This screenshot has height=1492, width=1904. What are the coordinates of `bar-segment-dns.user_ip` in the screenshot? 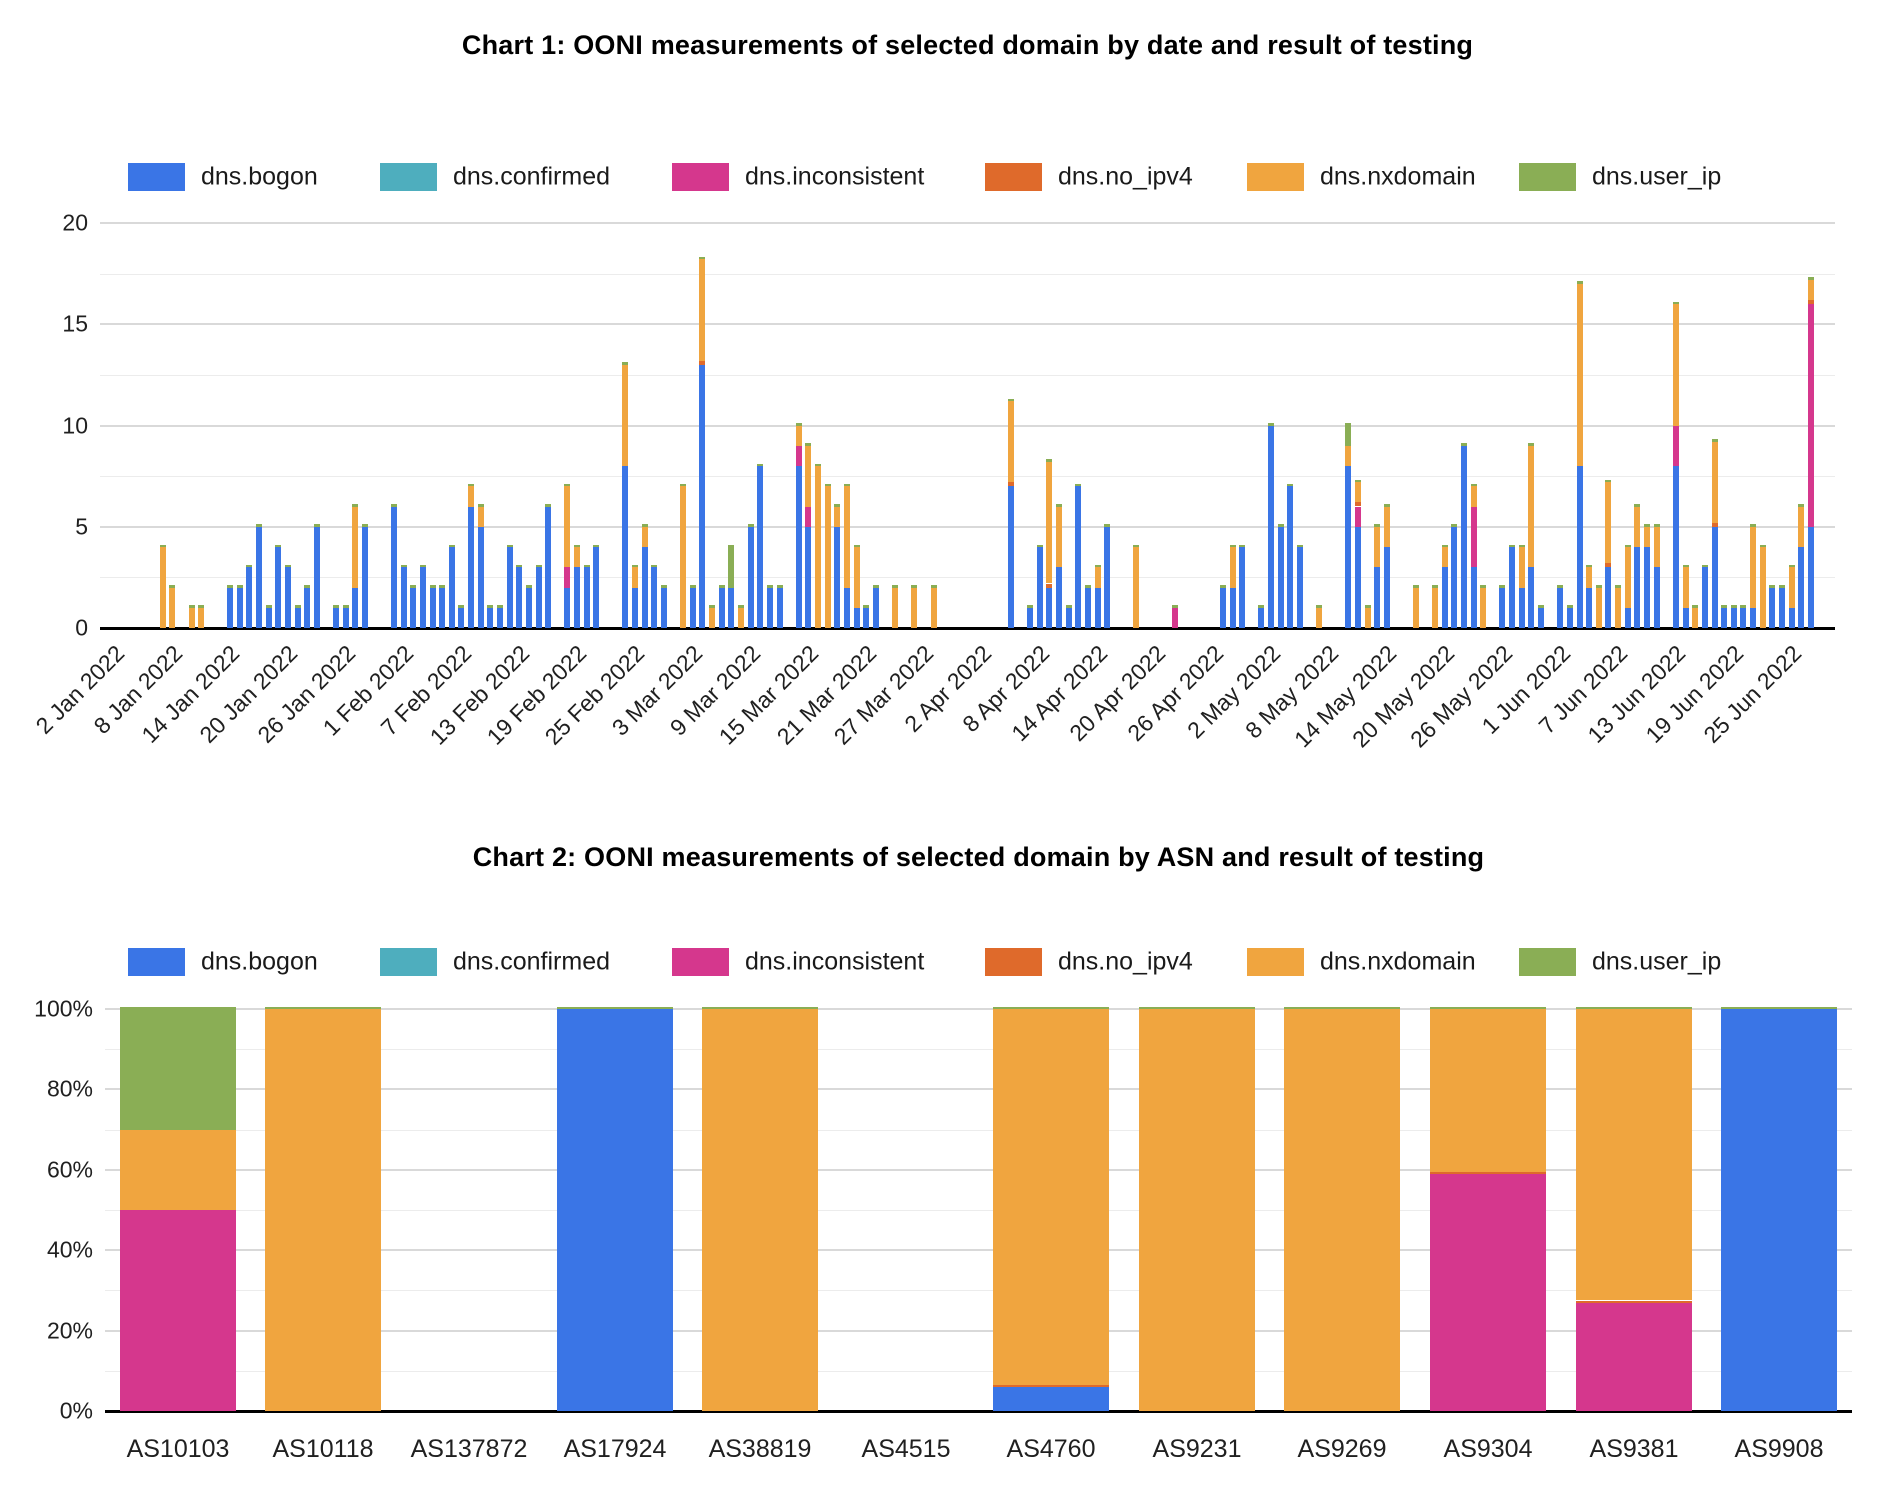 It's located at (1348, 435).